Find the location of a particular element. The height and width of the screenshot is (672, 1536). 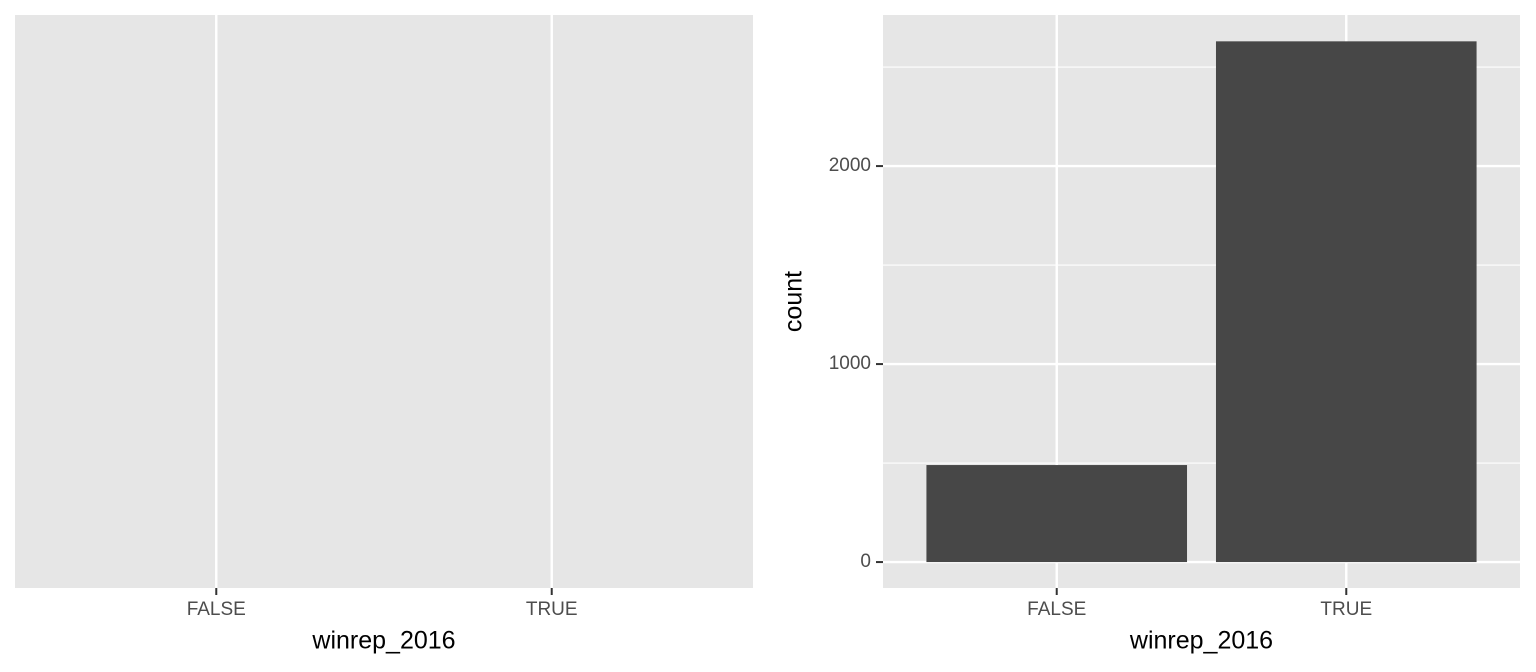

y-axis-title: count is located at coordinates (794, 301).